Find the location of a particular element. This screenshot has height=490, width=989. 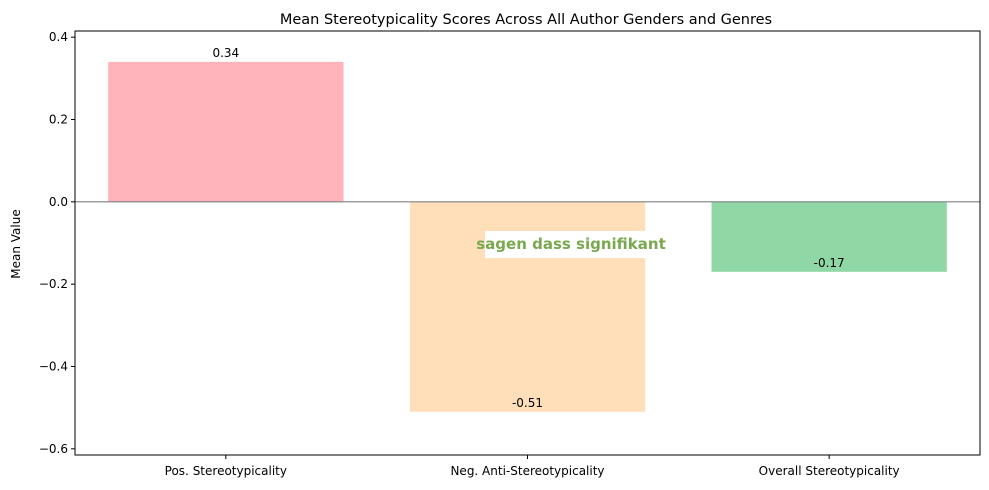

x-tick-label-2: Overall Stereotypicality is located at coordinates (829, 471).